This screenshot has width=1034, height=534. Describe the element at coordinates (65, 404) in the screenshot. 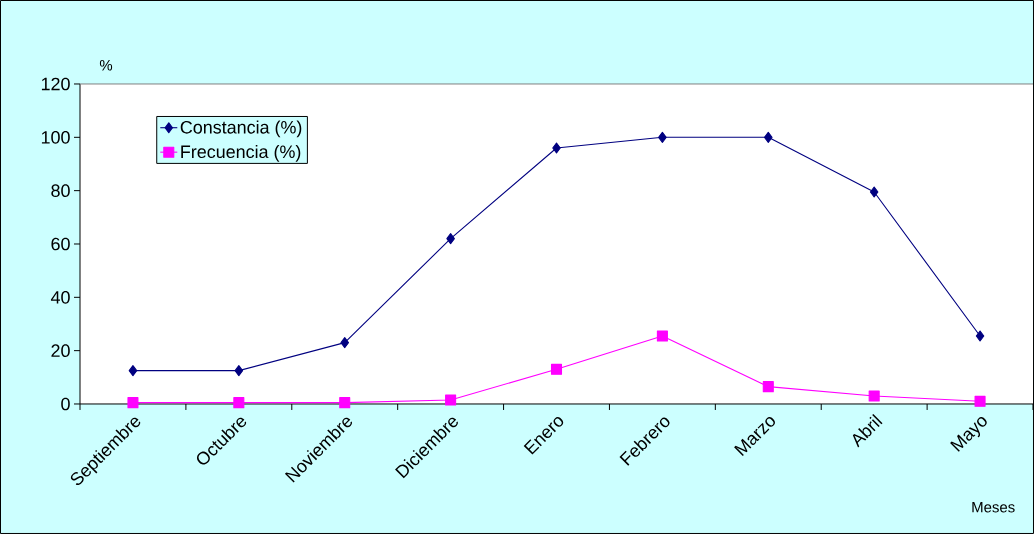

I see `y-tick-label: 0` at that location.